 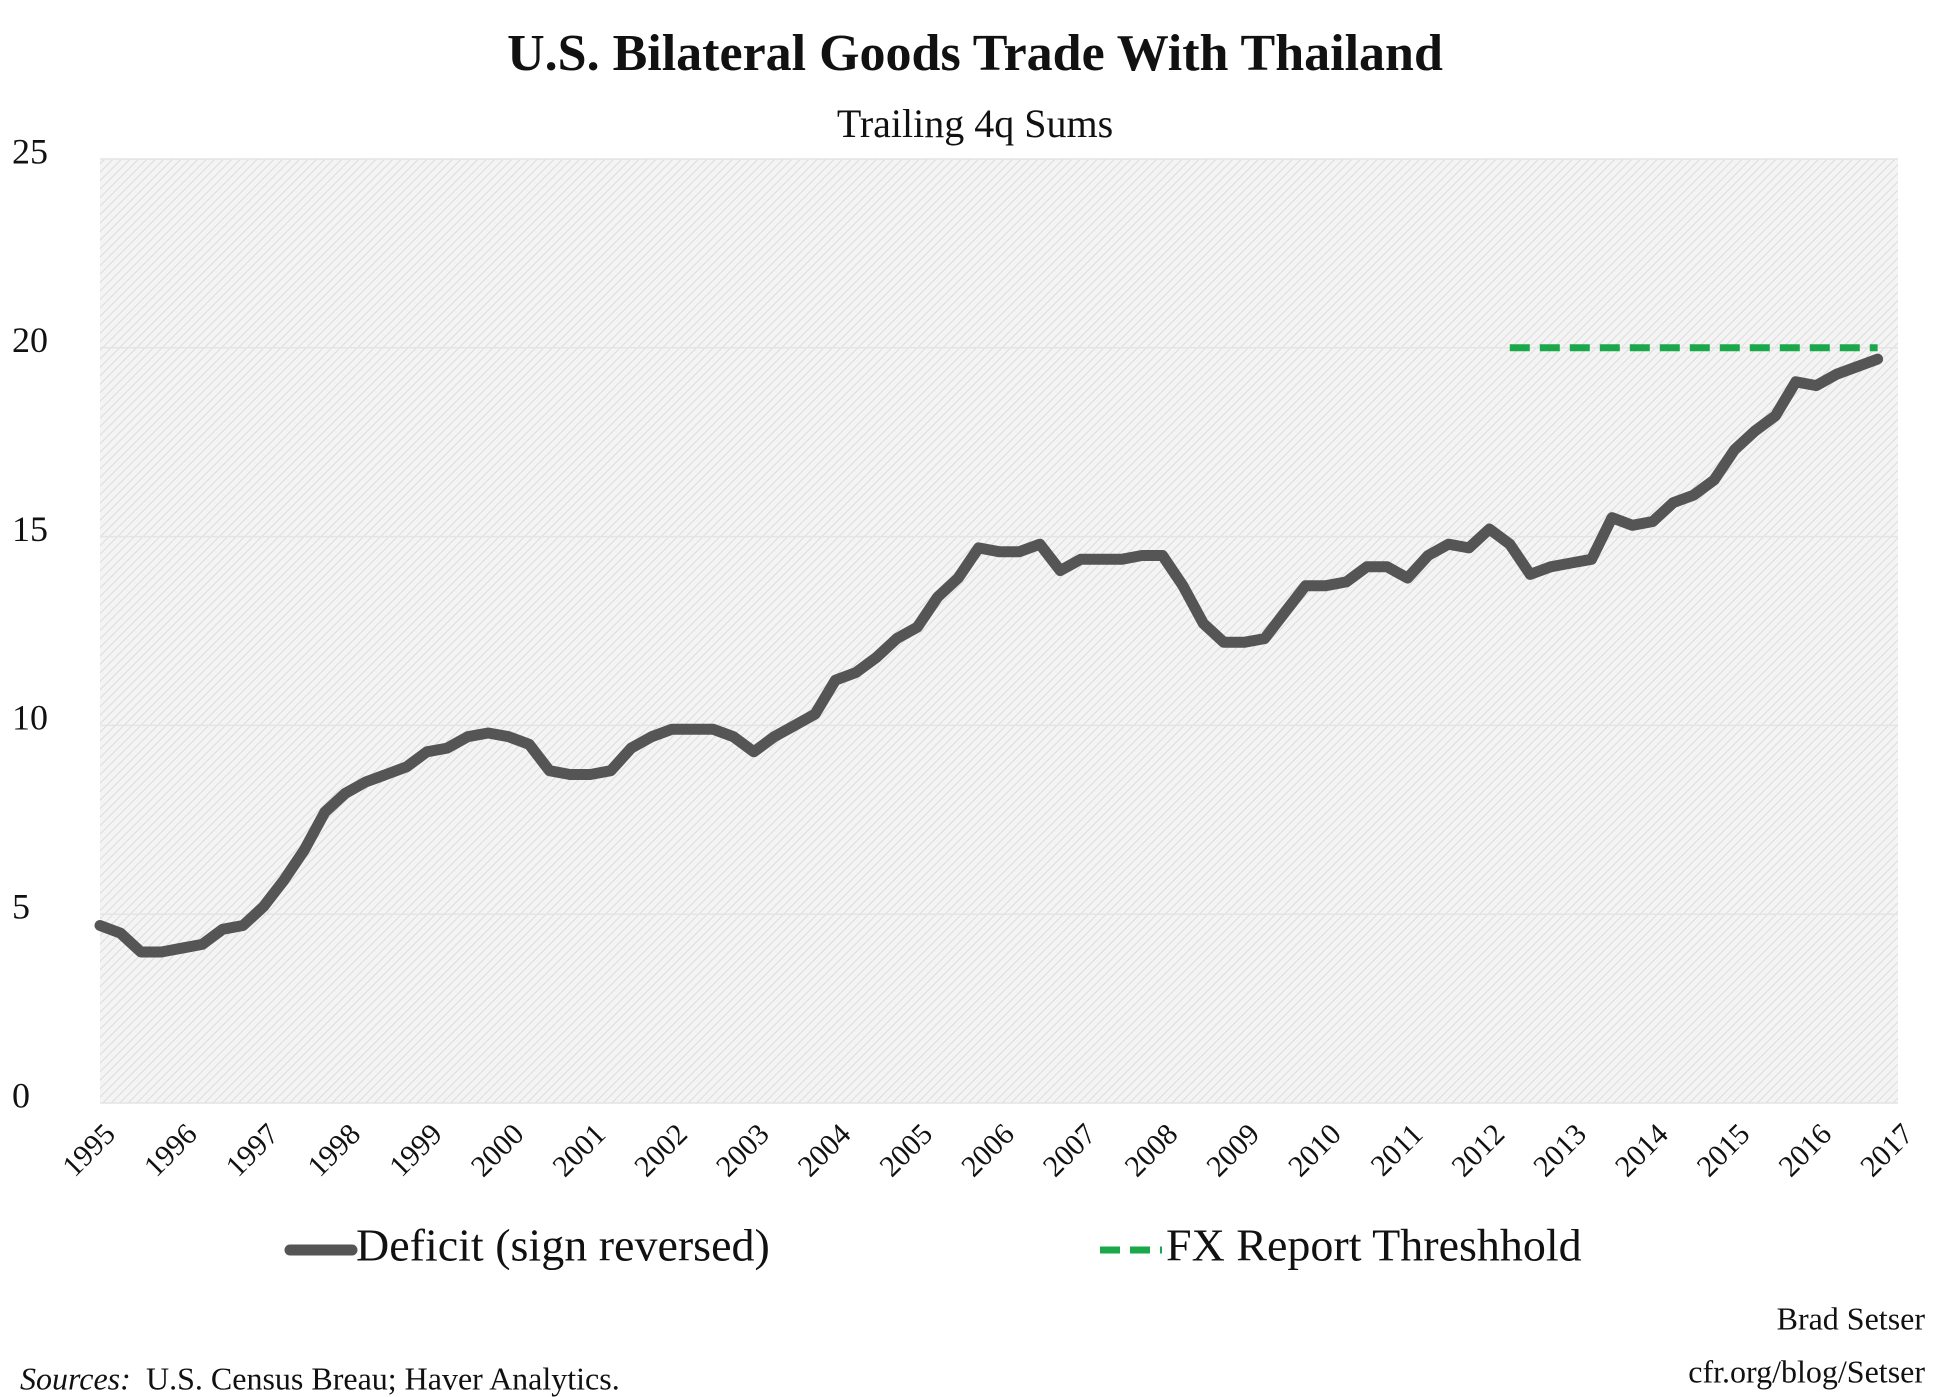 I want to click on x-tick-label: 1997, so click(x=253, y=1150).